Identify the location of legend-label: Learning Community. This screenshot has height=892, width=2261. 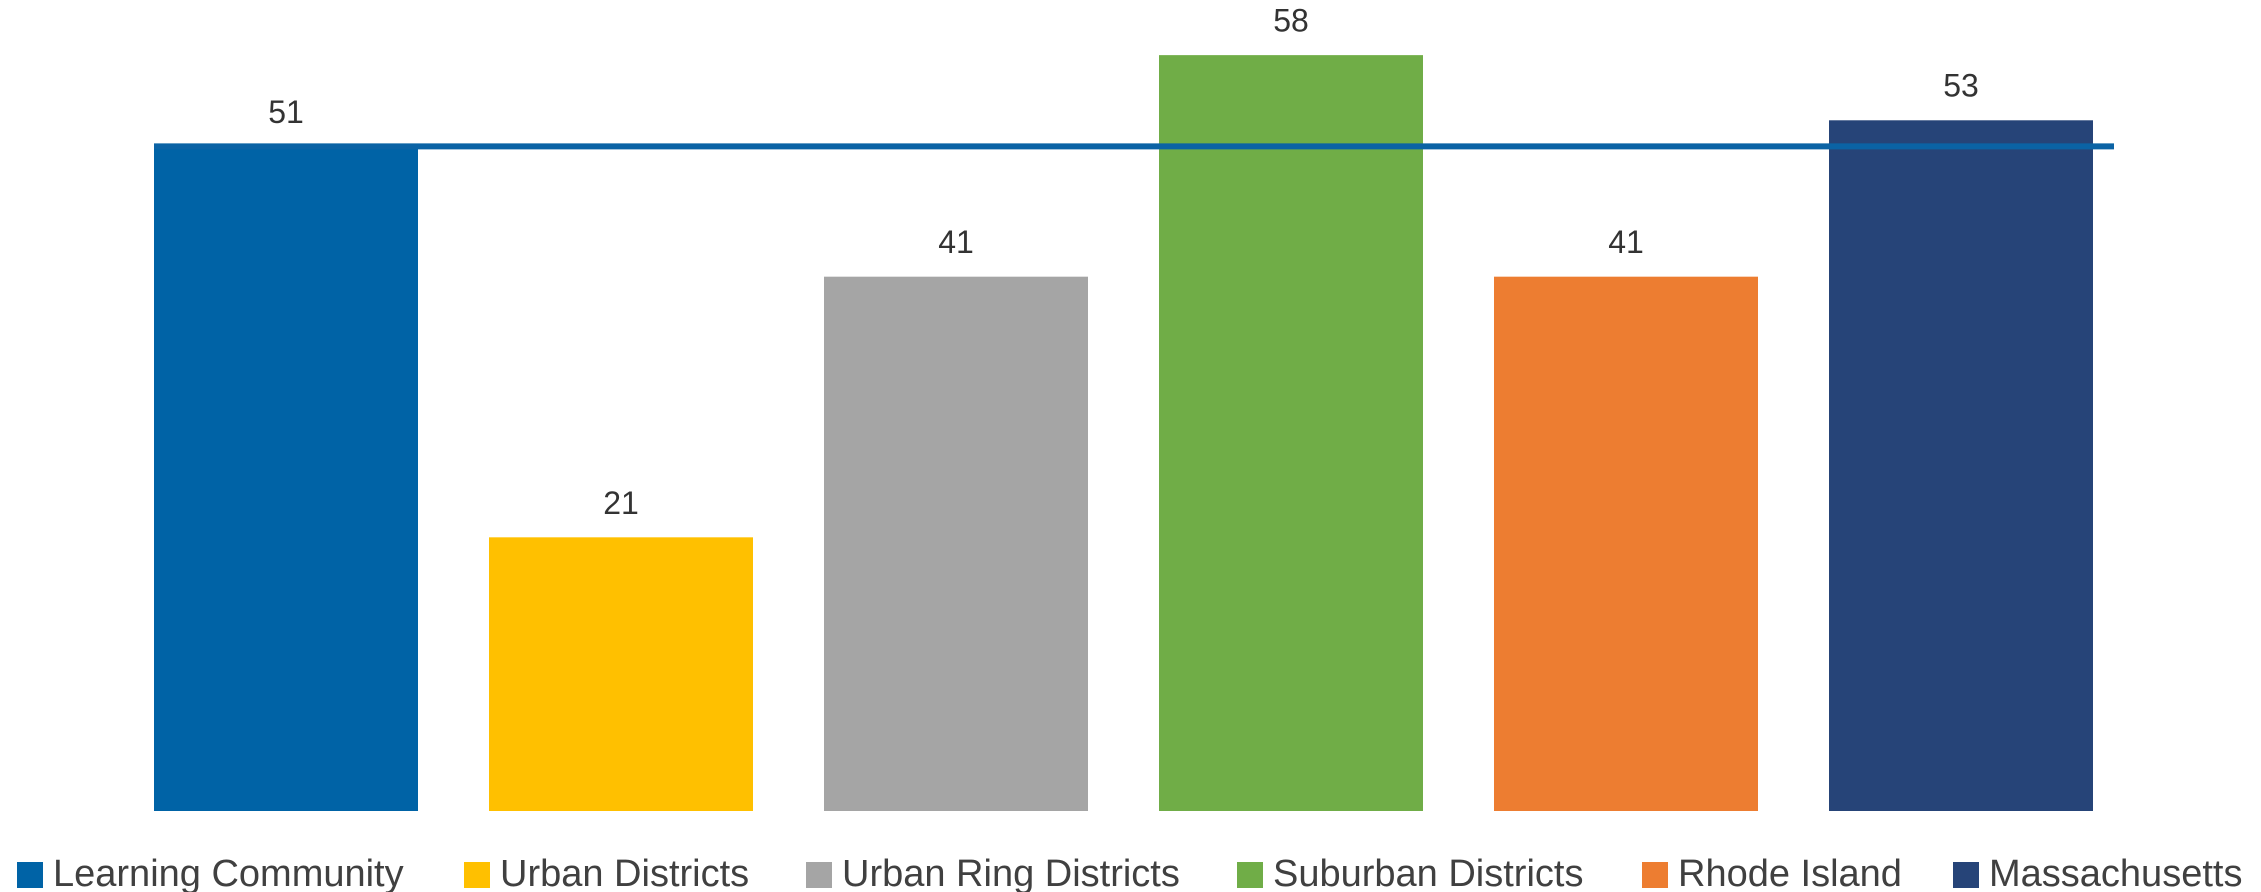
(228, 872).